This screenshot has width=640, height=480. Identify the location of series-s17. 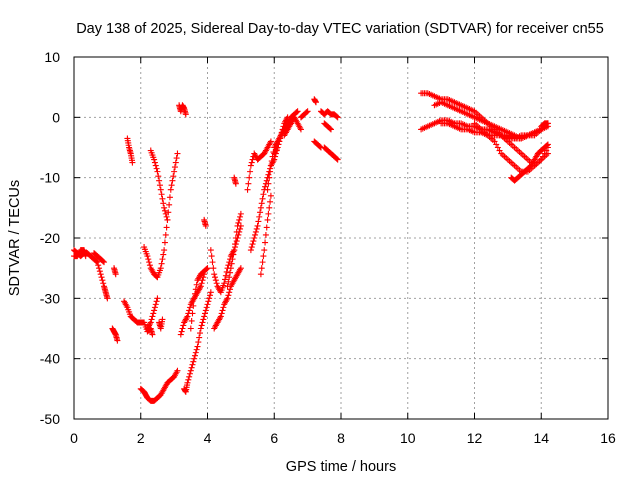
(205, 222).